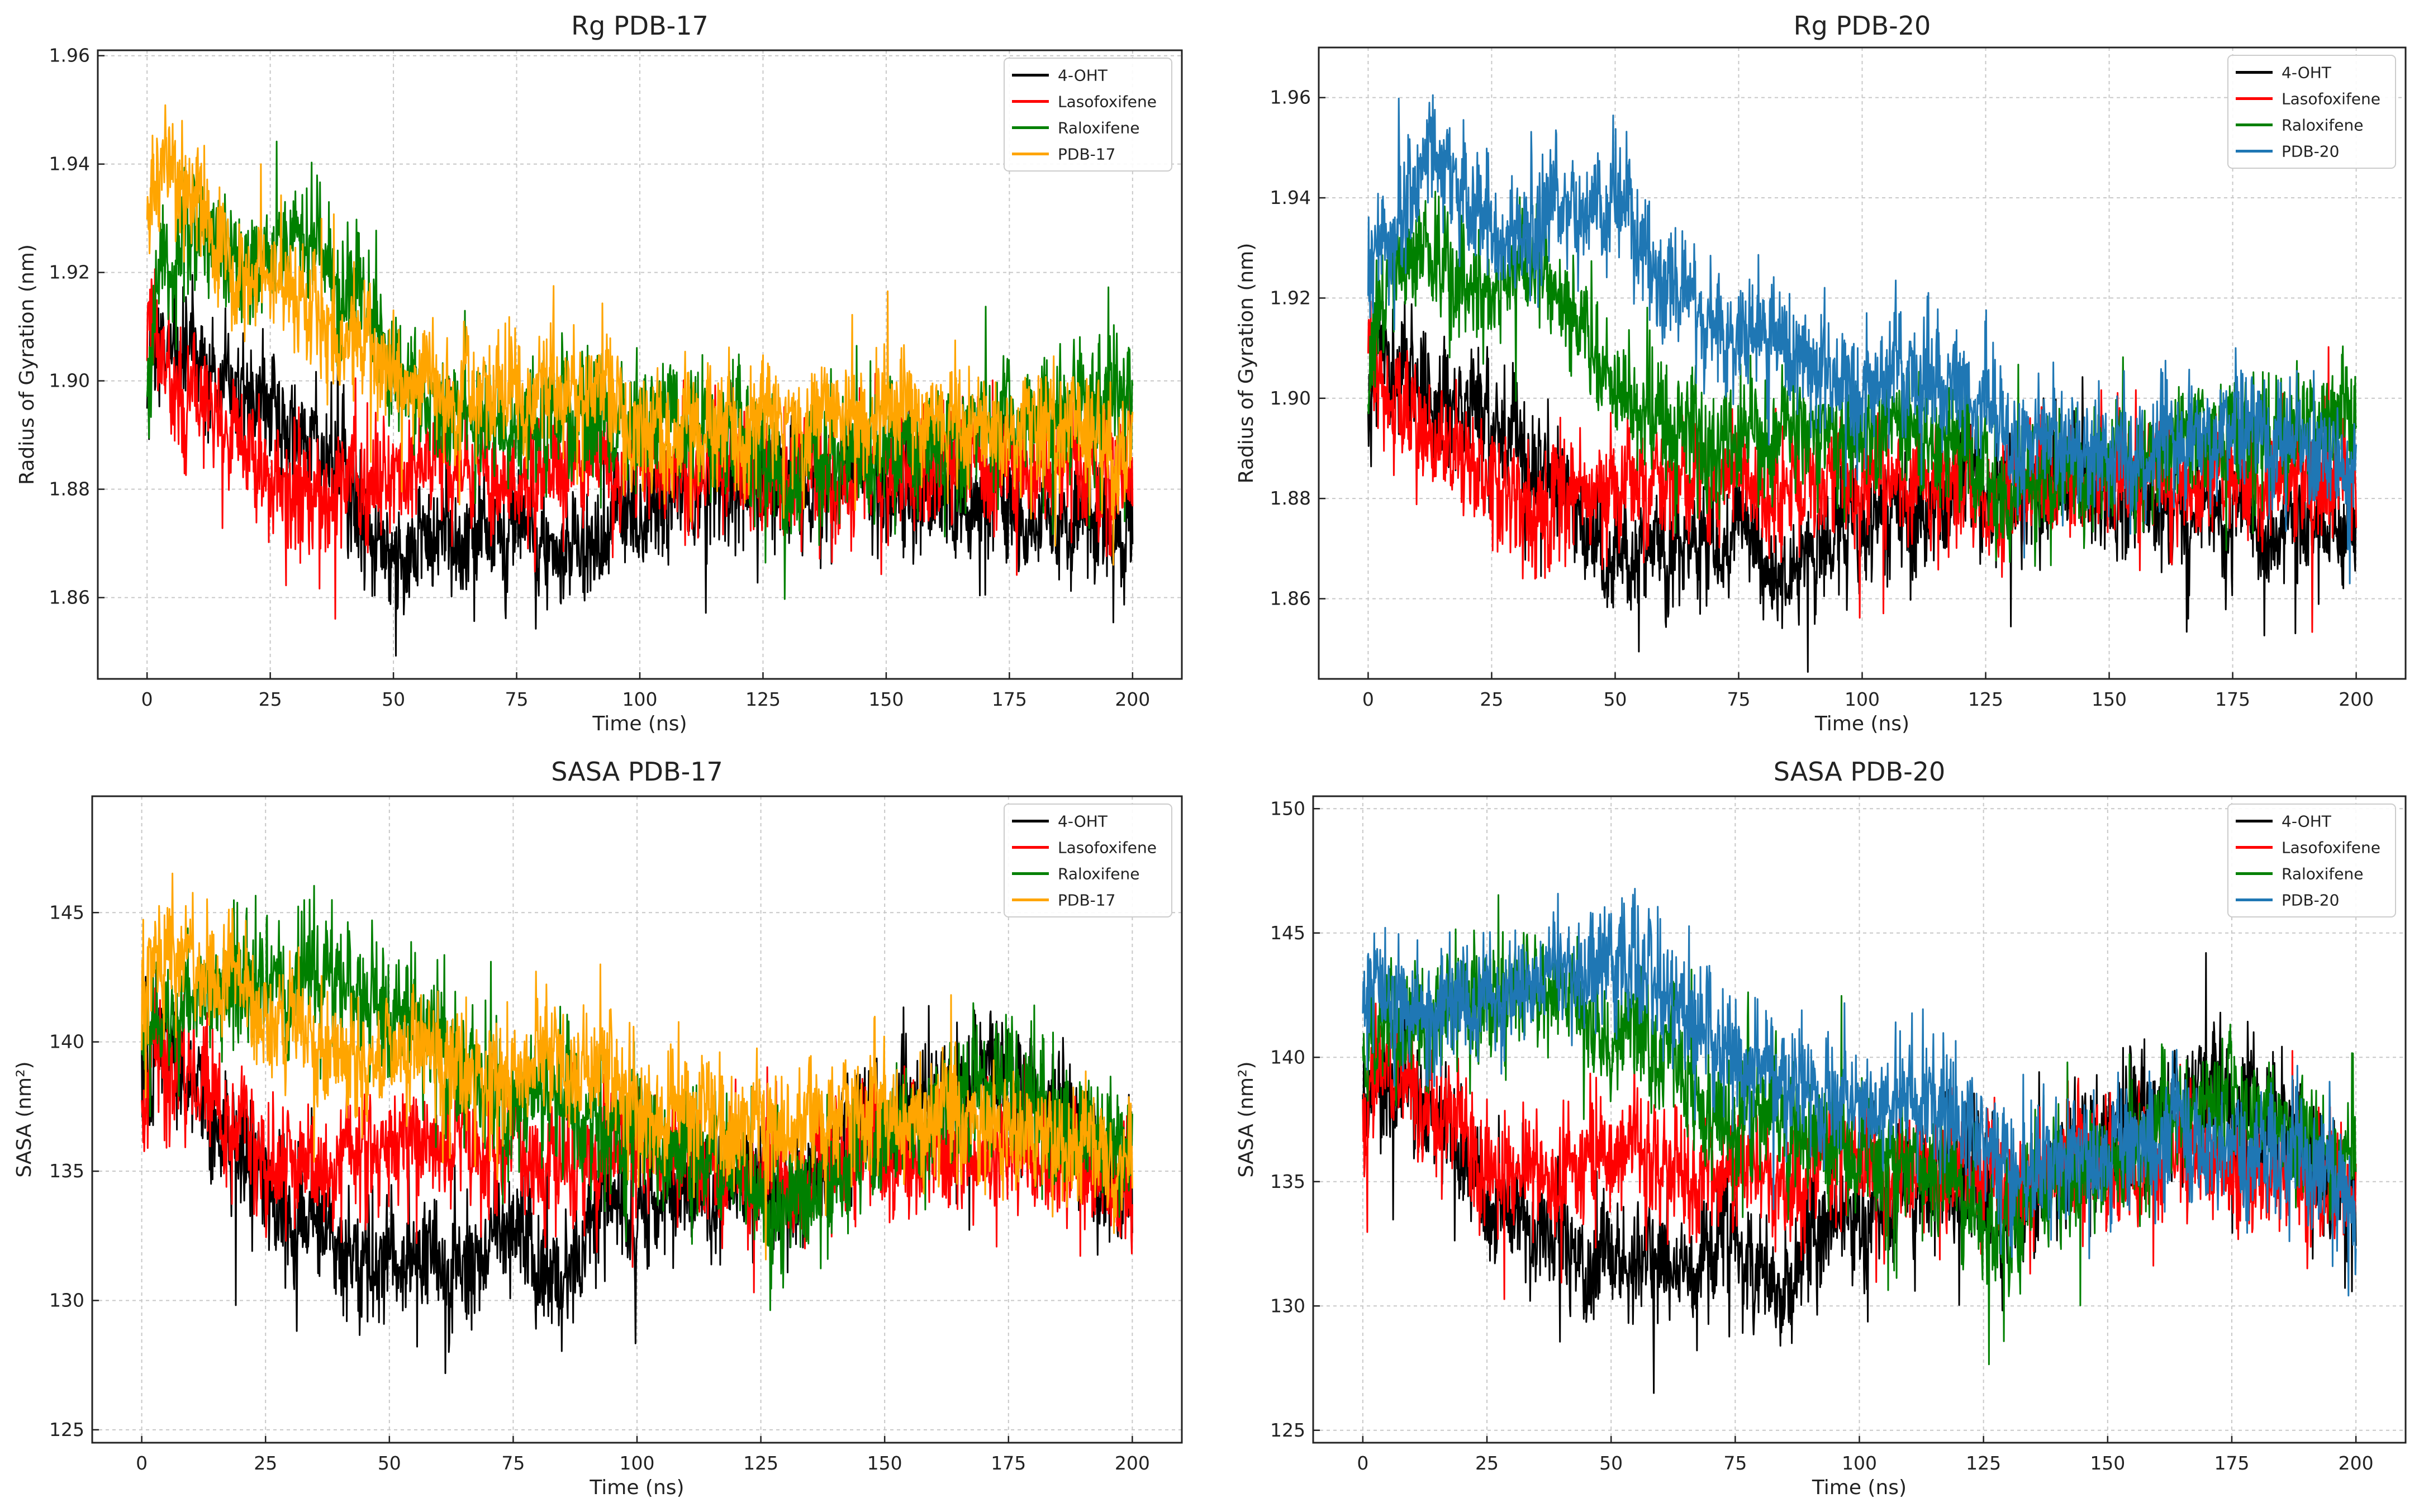 This screenshot has height=1512, width=2419. Describe the element at coordinates (1086, 900) in the screenshot. I see `legend-label: PDB-17` at that location.